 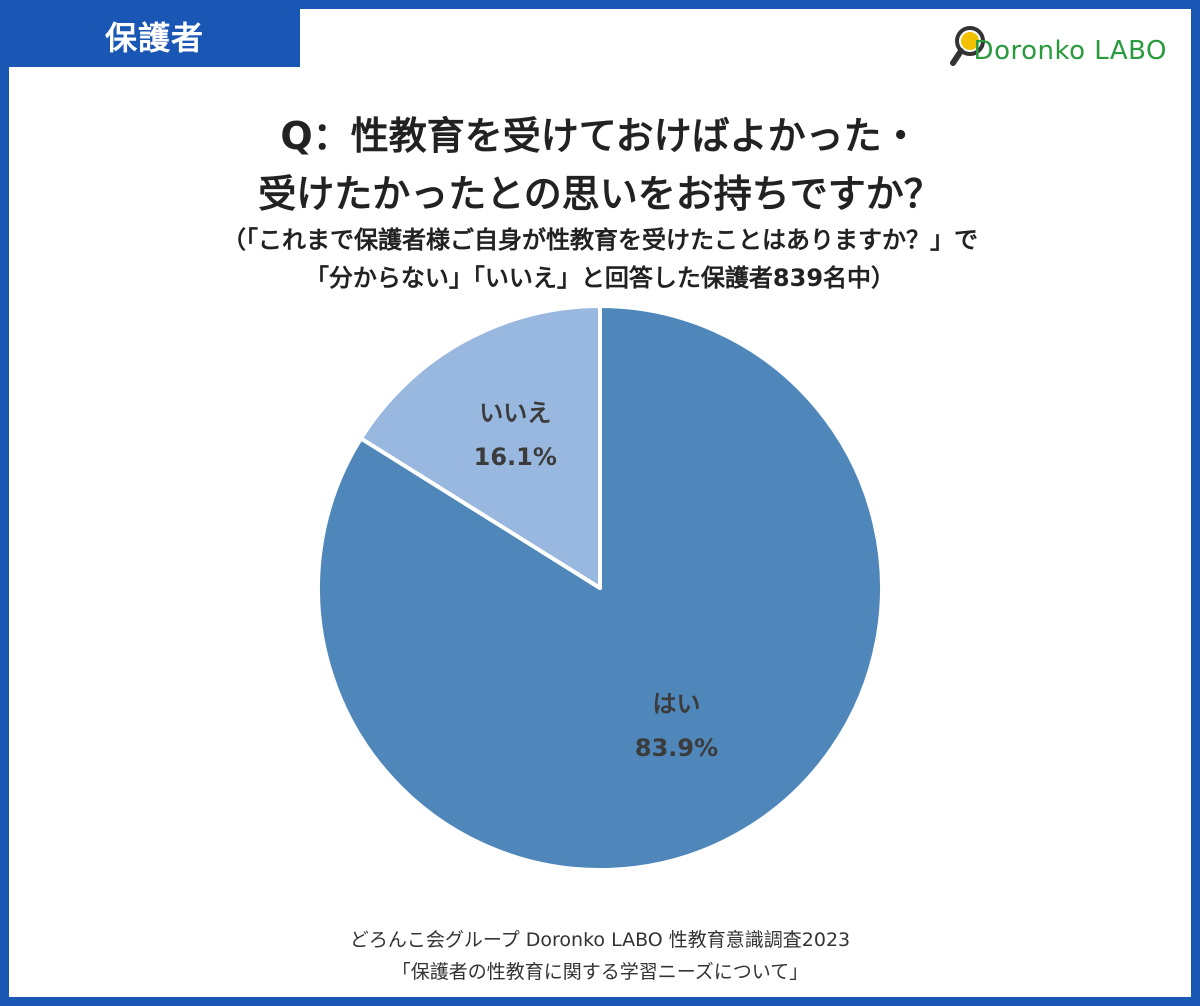 I want to click on chart-title-line-1: Q：性教育を受けておけばよかった・, so click(x=600, y=136).